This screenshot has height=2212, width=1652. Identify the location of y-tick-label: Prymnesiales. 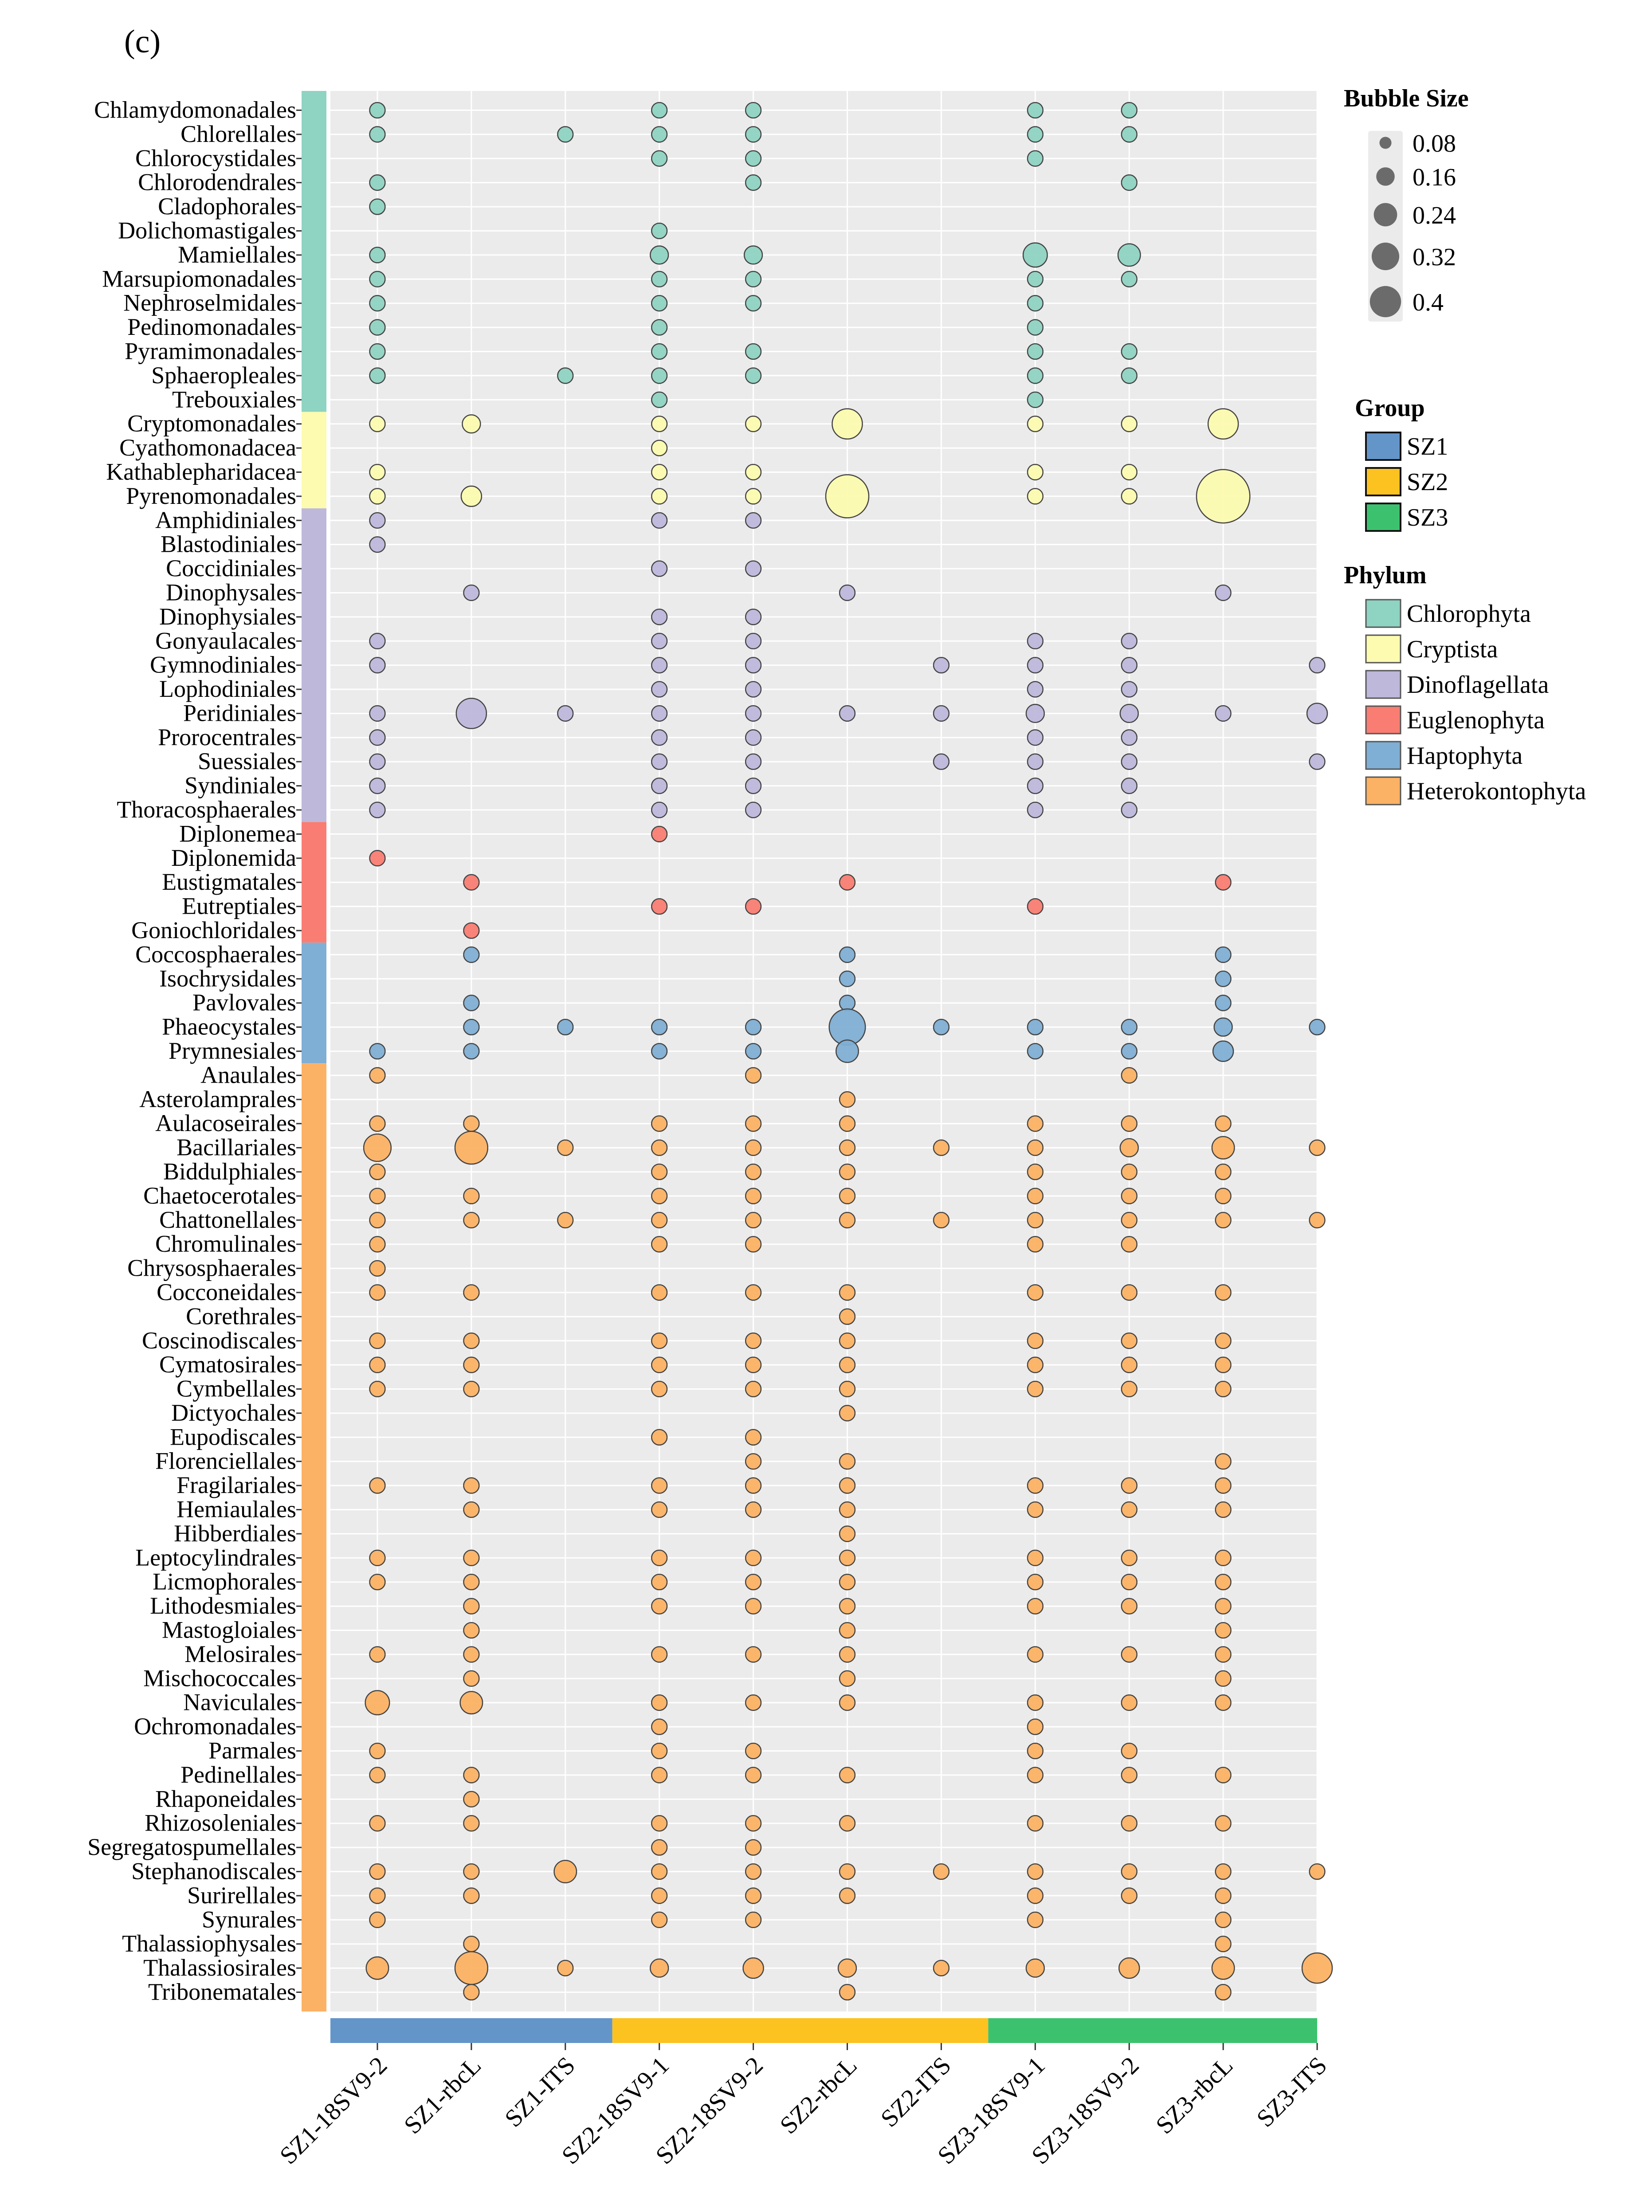
(232, 1050).